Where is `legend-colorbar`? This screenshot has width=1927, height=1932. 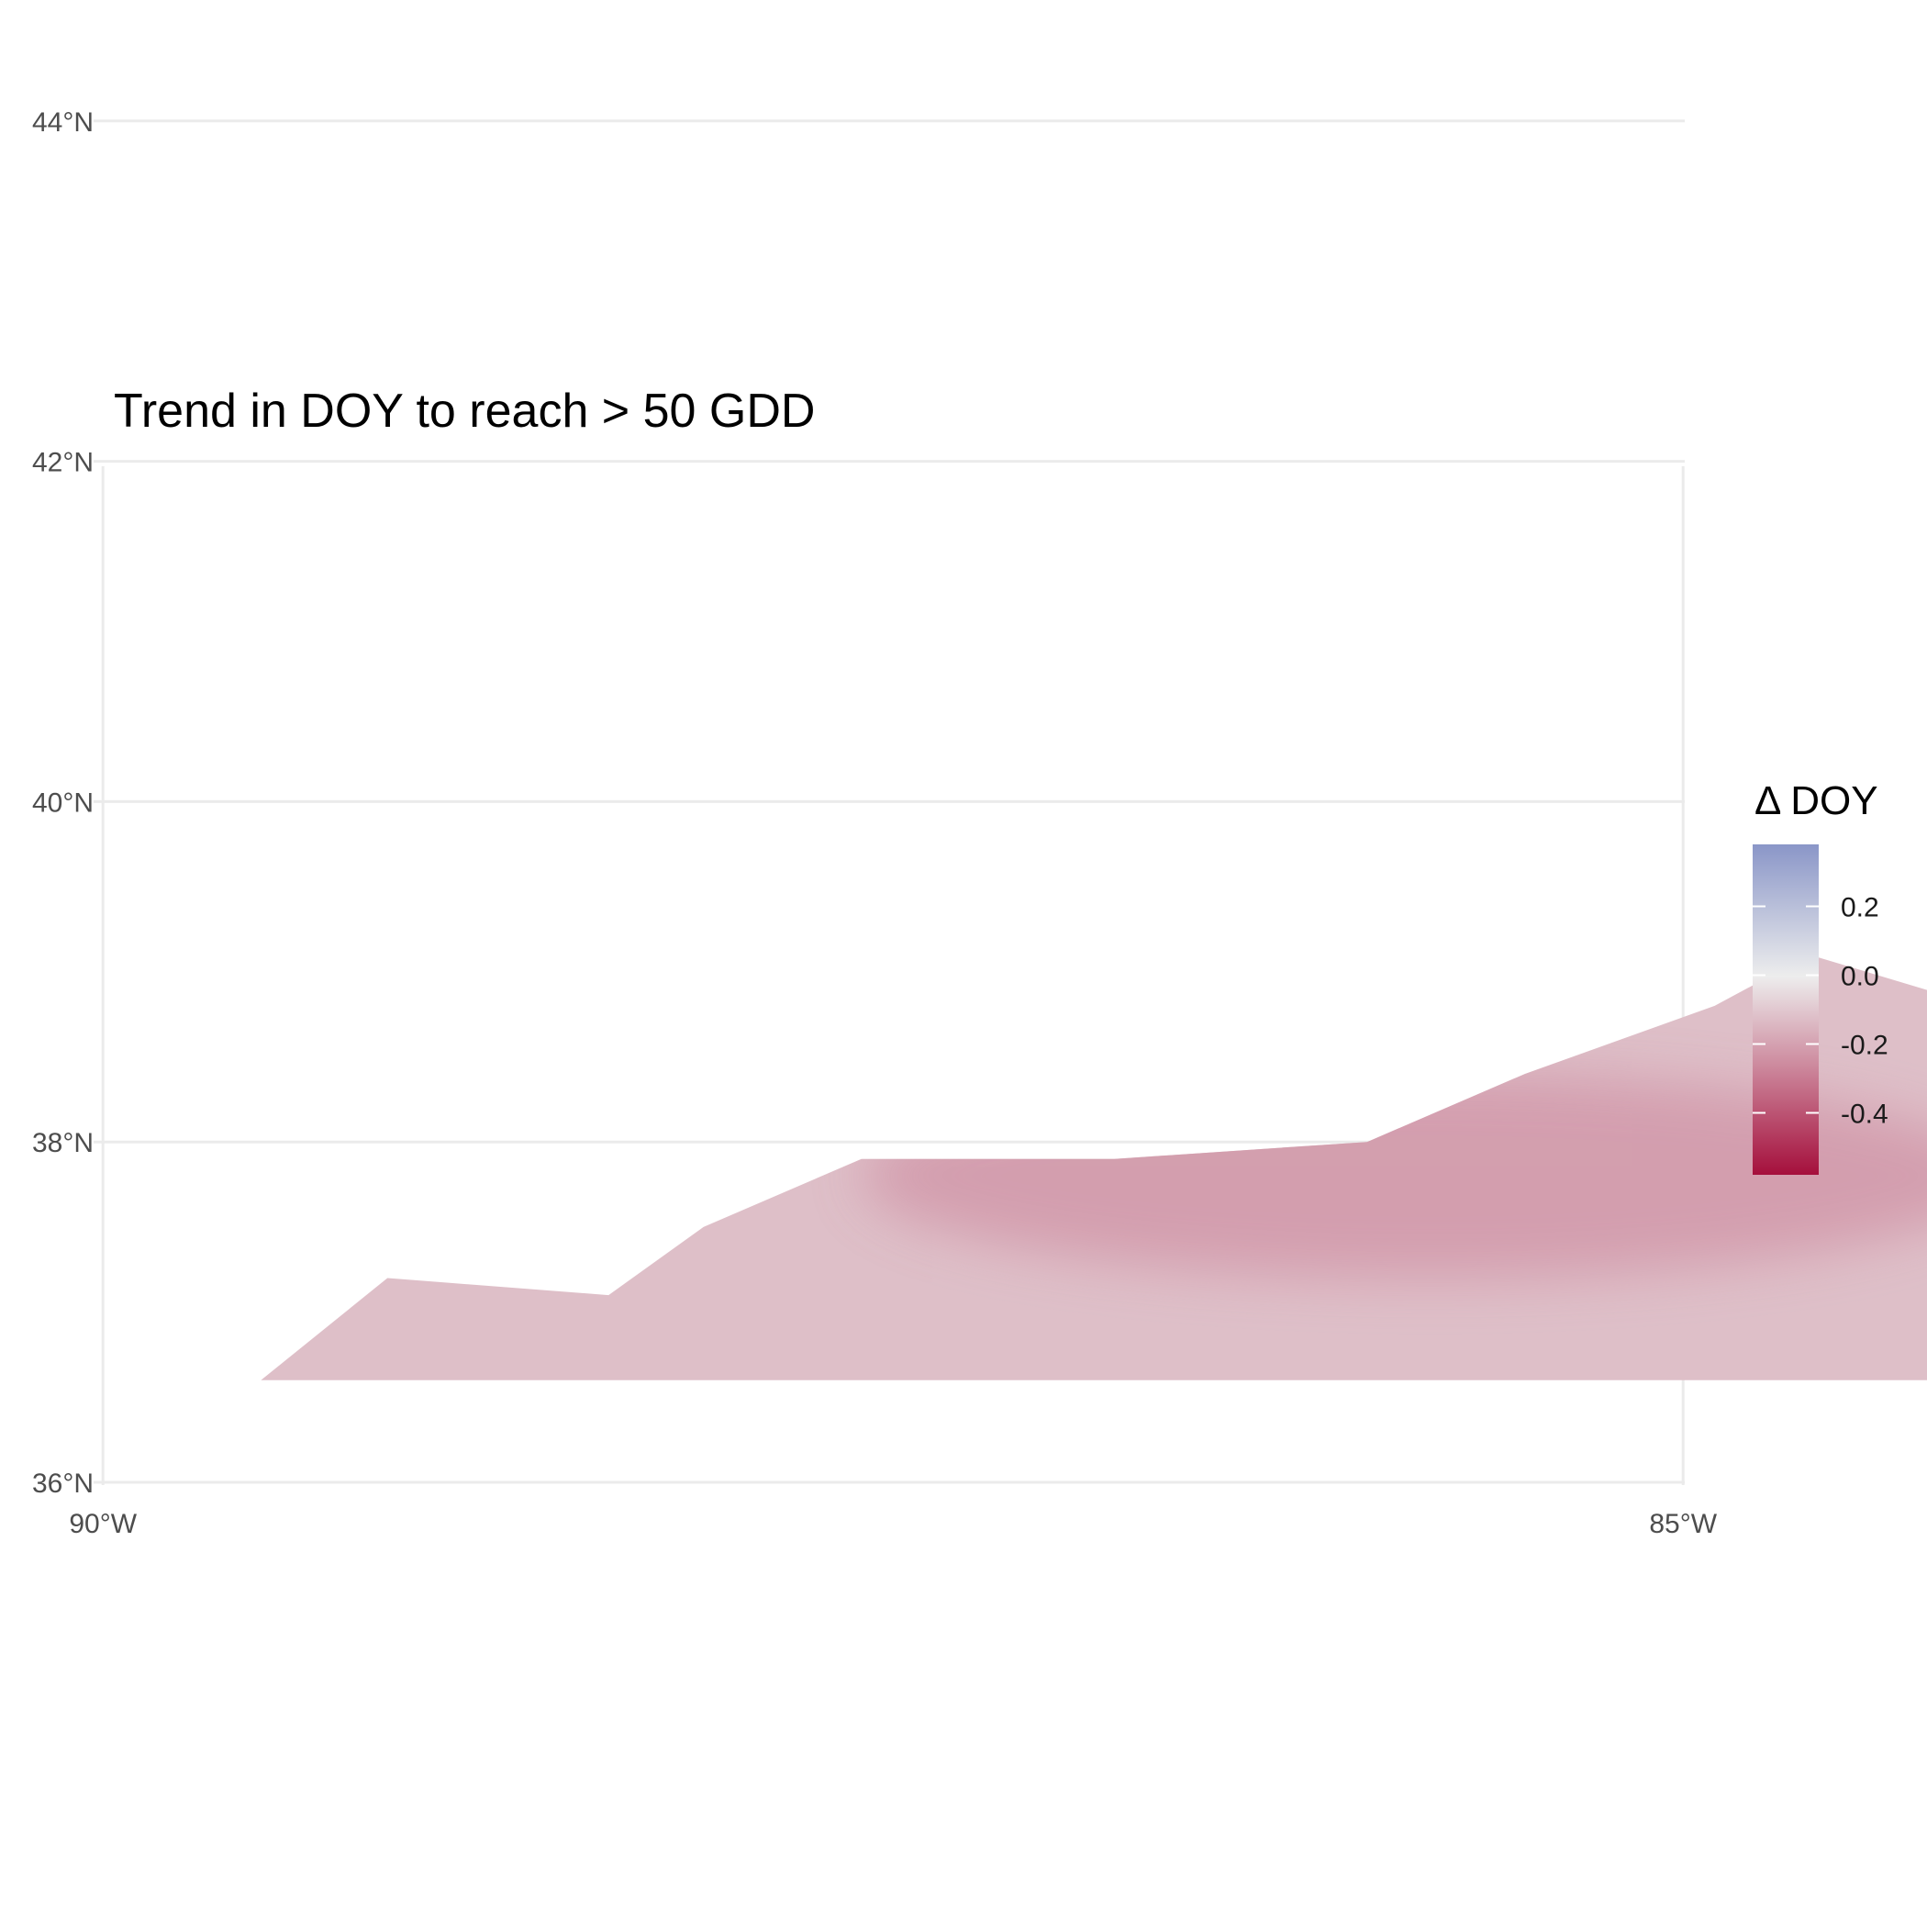
legend-colorbar is located at coordinates (1786, 1010).